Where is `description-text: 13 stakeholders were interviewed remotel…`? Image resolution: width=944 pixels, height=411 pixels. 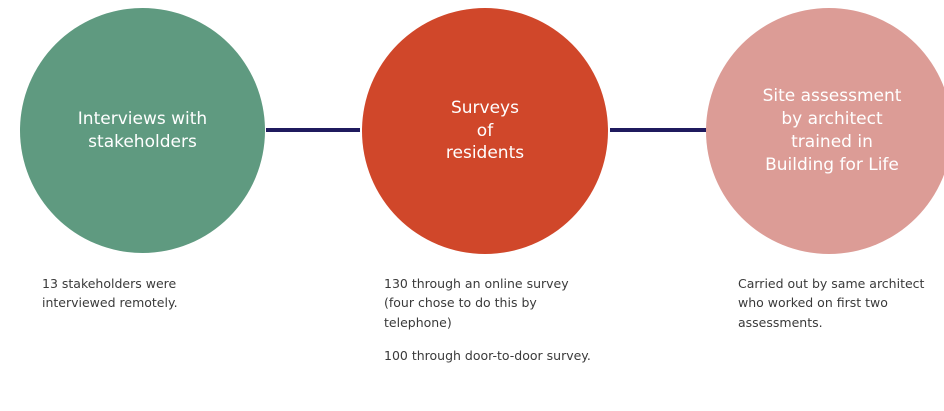
description-text: 13 stakeholders were interviewed remotel… is located at coordinates (110, 293).